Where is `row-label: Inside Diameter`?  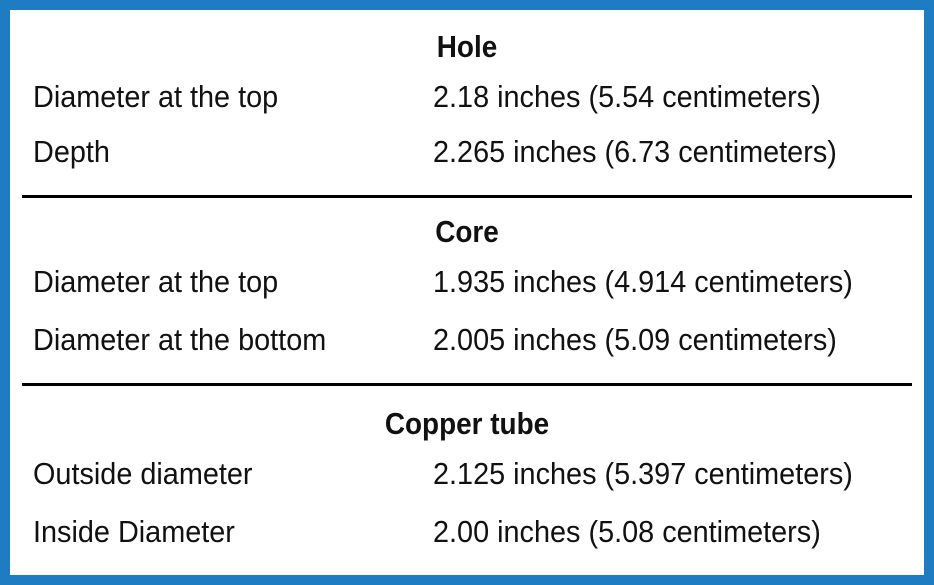 row-label: Inside Diameter is located at coordinates (134, 531).